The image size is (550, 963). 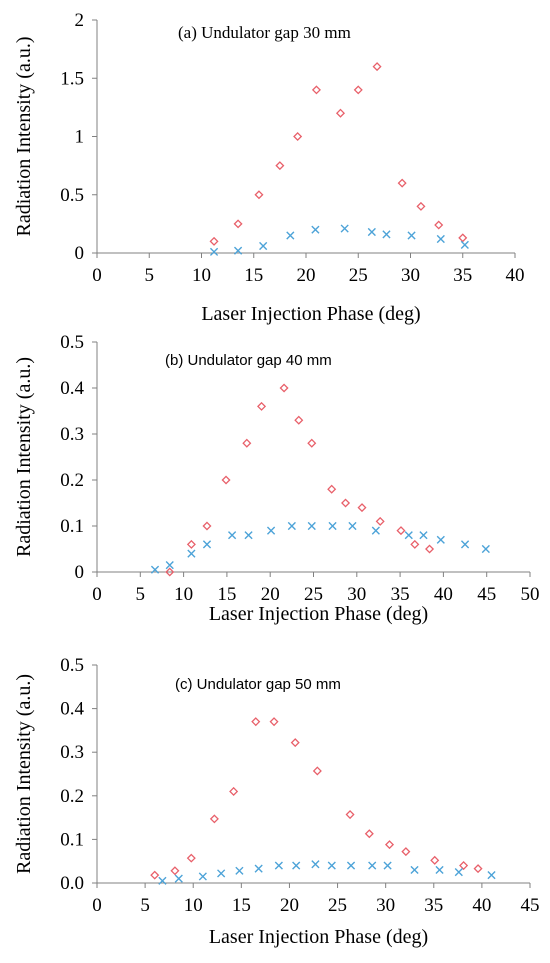 I want to click on chart-title: (b) Undulator gap 40 mm, so click(x=248, y=360).